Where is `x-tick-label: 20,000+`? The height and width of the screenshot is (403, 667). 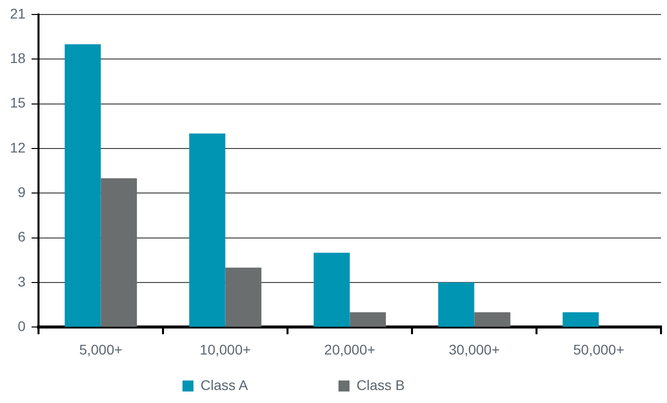 x-tick-label: 20,000+ is located at coordinates (350, 349).